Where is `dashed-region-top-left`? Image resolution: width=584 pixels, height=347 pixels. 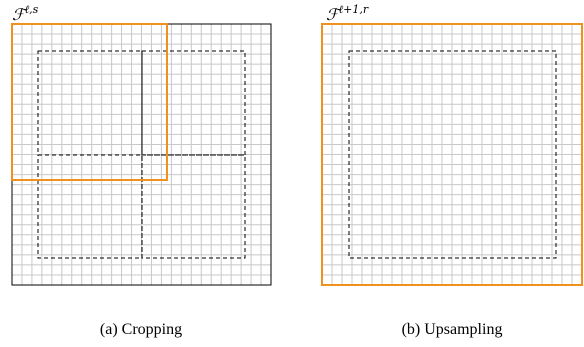 dashed-region-top-left is located at coordinates (90, 103).